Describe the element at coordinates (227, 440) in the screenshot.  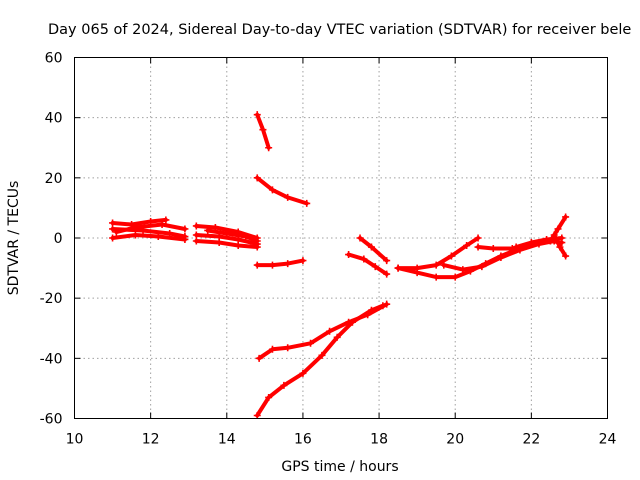
I see `x-tick-label: 14` at that location.